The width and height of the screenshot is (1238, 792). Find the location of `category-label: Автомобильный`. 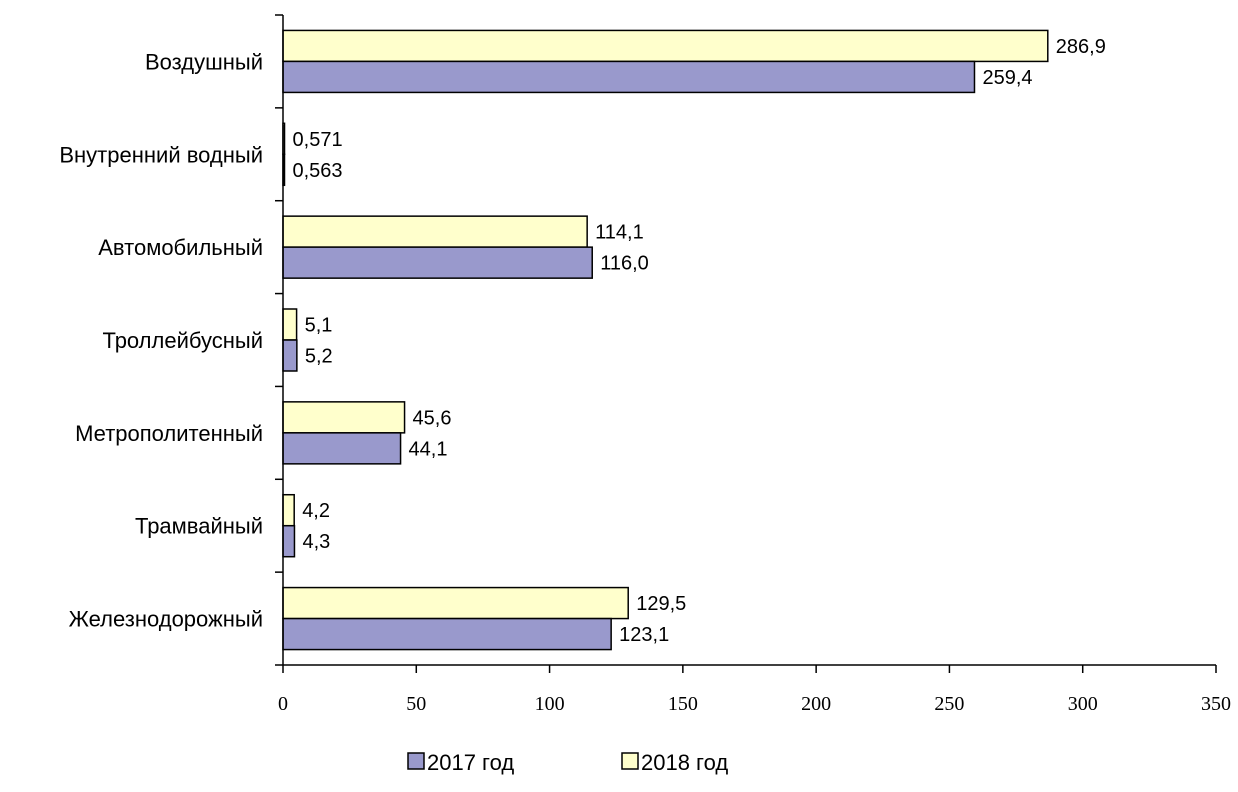

category-label: Автомобильный is located at coordinates (180, 247).